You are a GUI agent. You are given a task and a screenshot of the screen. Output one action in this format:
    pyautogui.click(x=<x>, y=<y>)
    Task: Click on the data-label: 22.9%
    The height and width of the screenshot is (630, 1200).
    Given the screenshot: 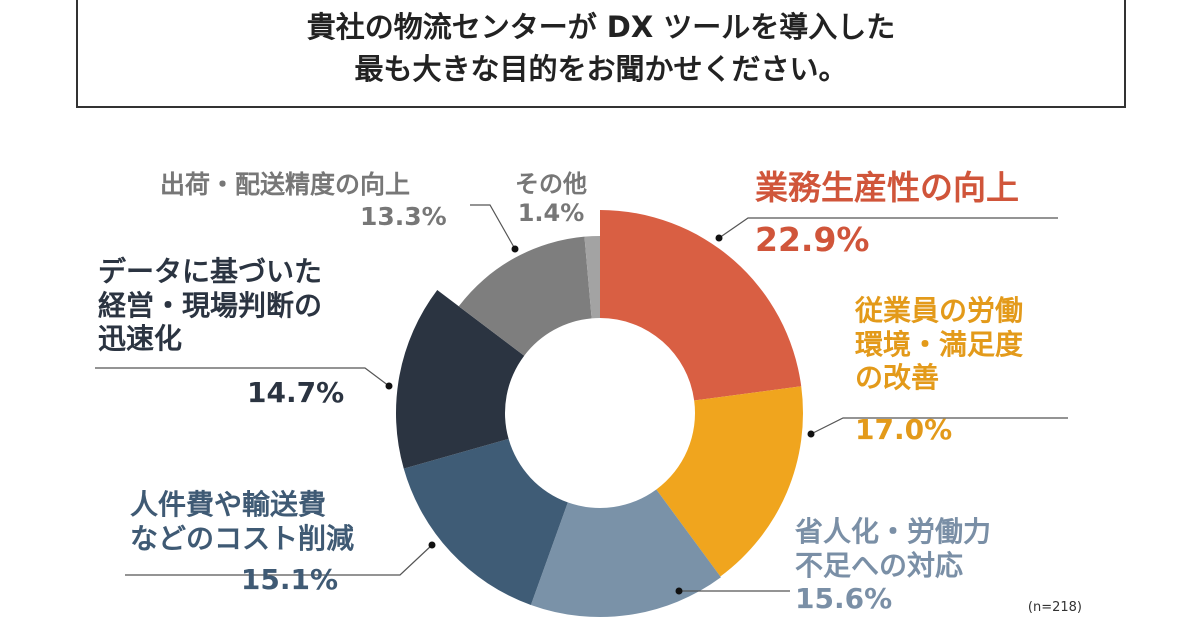 What is the action you would take?
    pyautogui.click(x=812, y=239)
    